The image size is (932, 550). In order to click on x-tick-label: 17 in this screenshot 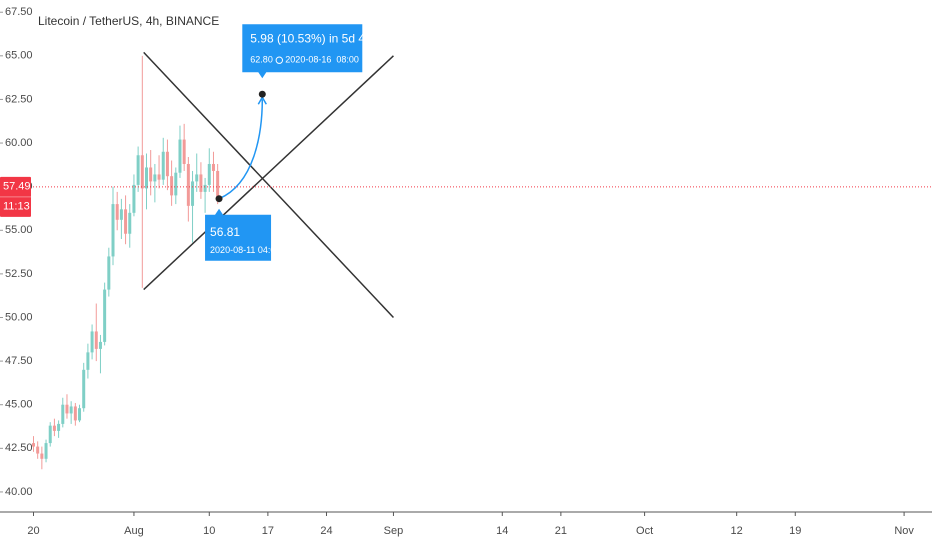, I will do `click(268, 531)`.